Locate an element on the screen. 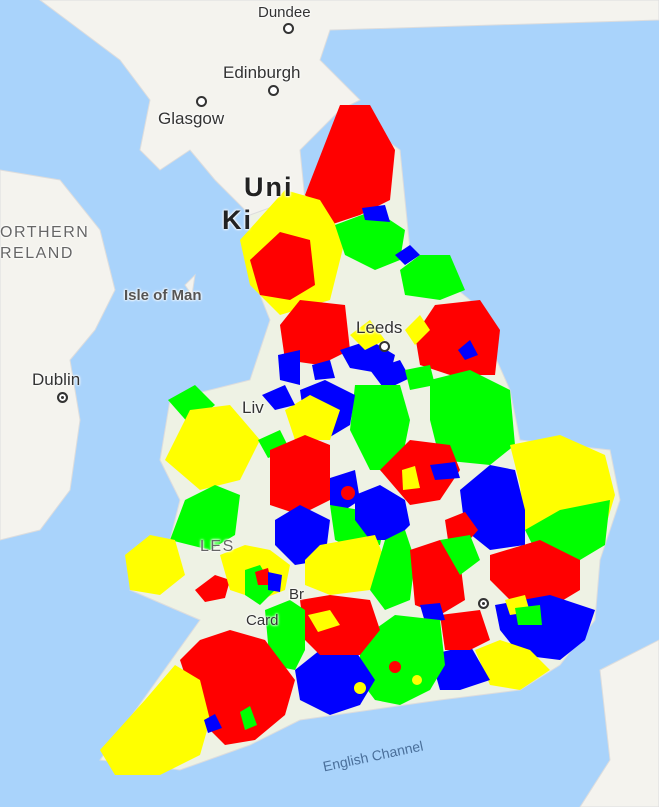 This screenshot has height=807, width=659. label-northern-ireland-line1: ORTHERN is located at coordinates (45, 232).